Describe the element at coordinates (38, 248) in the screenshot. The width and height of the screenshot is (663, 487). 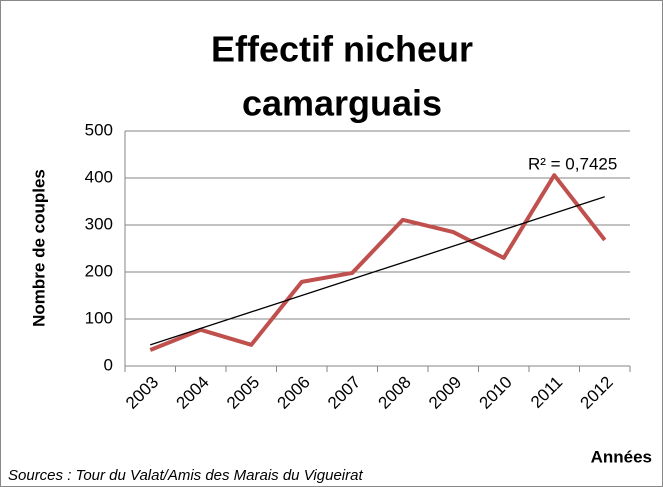
I see `y-axis-label: Nombre de couples` at that location.